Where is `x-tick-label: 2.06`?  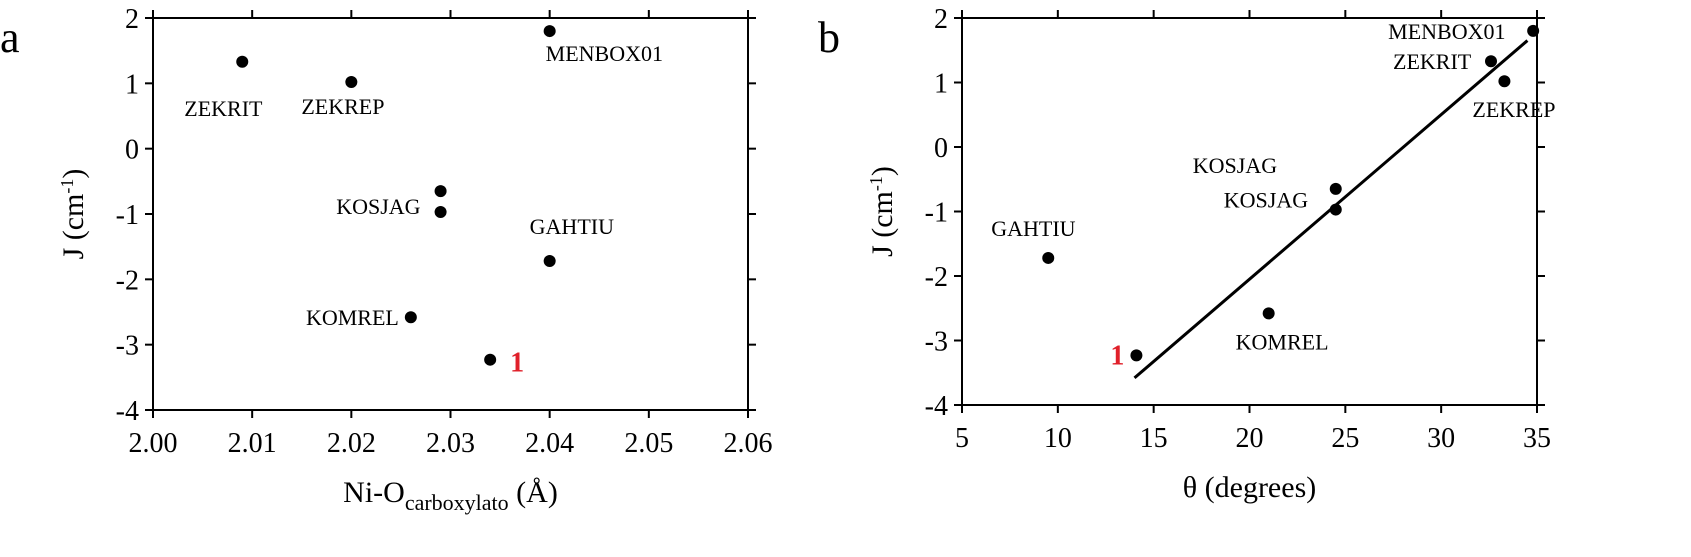 x-tick-label: 2.06 is located at coordinates (748, 443).